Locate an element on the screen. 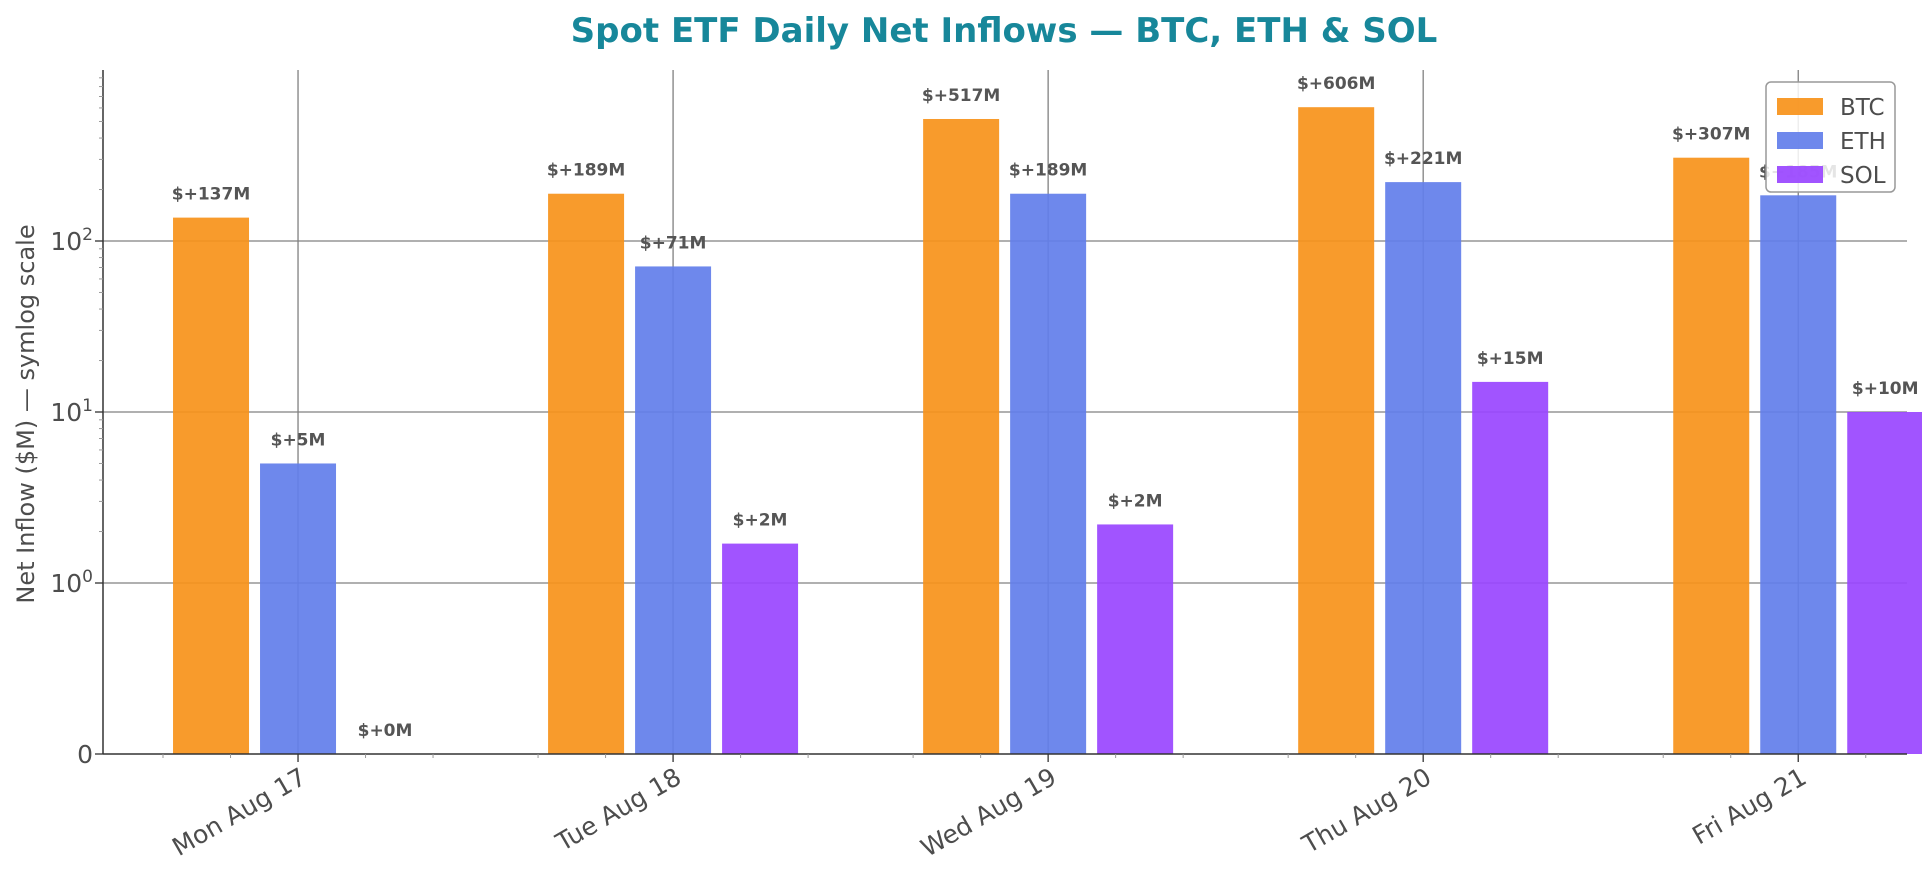  value-label: $+606M is located at coordinates (1336, 84).